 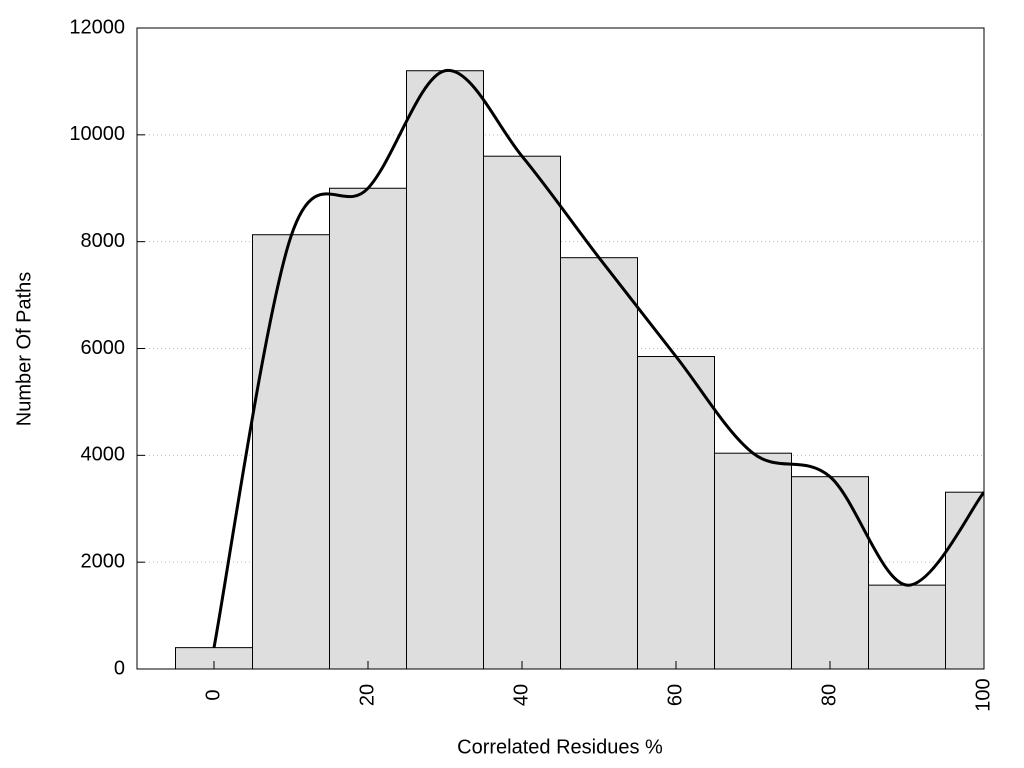 What do you see at coordinates (97, 134) in the screenshot?
I see `y-tick-label: 10000` at bounding box center [97, 134].